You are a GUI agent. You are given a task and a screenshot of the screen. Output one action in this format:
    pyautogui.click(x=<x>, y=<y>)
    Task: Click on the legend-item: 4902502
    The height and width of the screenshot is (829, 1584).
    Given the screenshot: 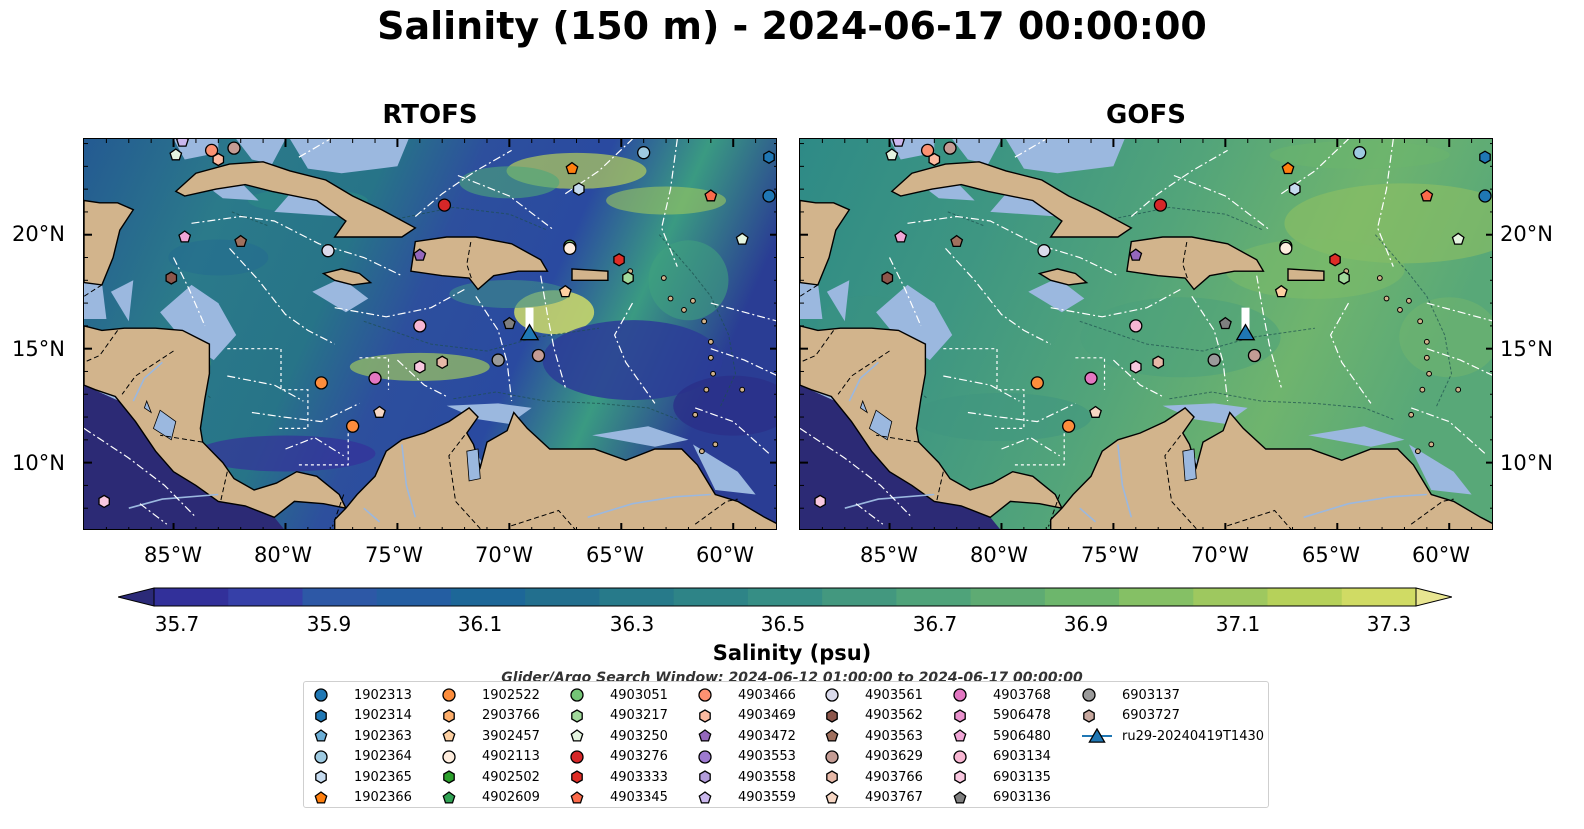 What is the action you would take?
    pyautogui.click(x=491, y=777)
    